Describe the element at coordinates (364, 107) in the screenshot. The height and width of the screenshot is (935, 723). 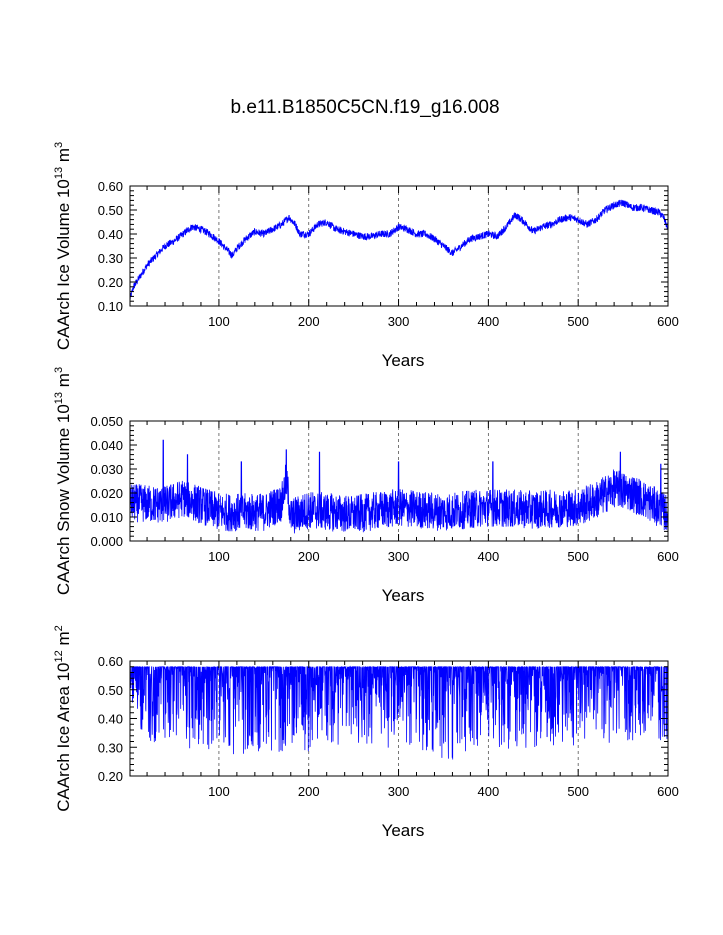
I see `figure-title: b.e11.B1850C5CN.f19_g16.008` at that location.